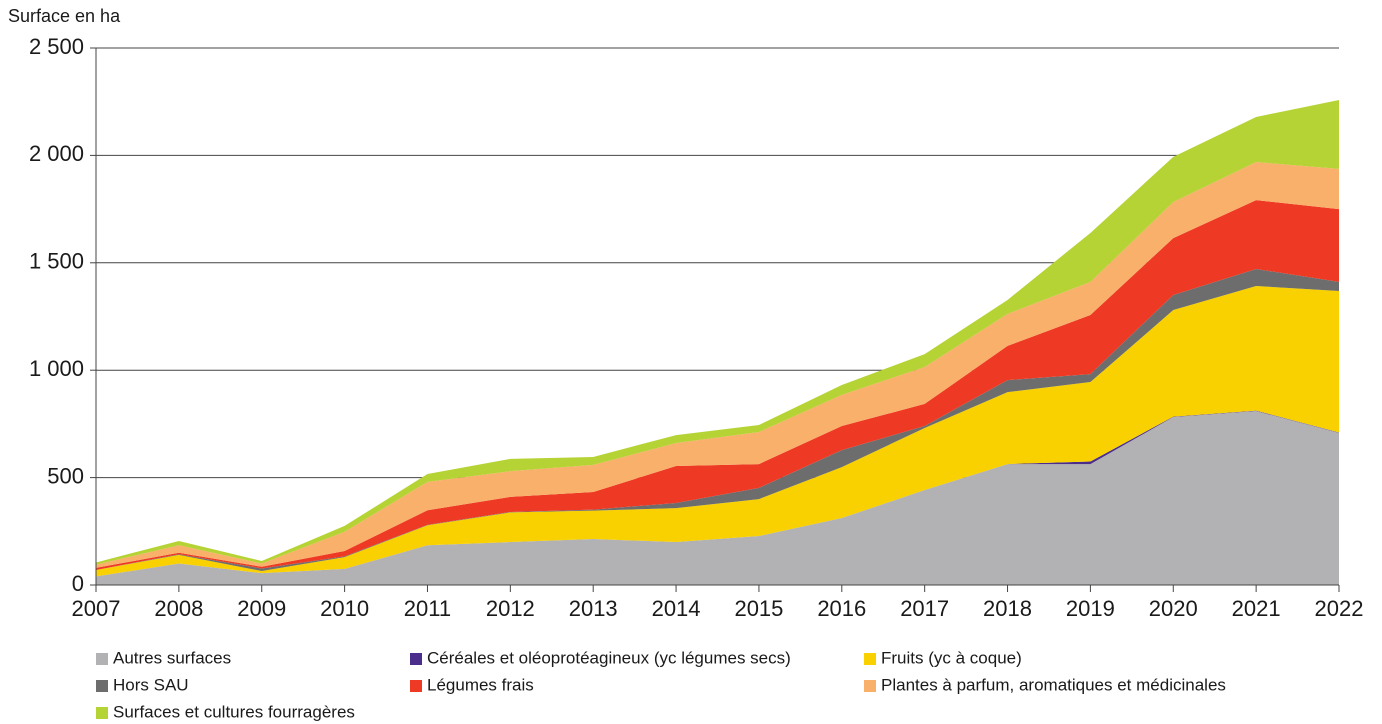  What do you see at coordinates (951, 657) in the screenshot?
I see `legend-label: Fruits (yc à coque)` at bounding box center [951, 657].